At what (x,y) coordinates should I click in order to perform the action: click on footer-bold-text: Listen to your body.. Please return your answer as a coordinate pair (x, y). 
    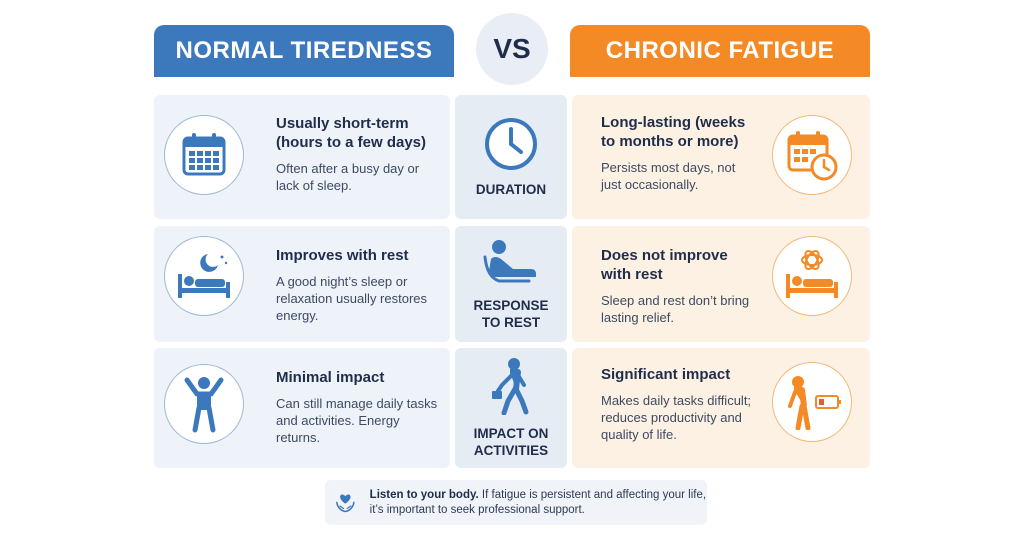
    Looking at the image, I should click on (424, 494).